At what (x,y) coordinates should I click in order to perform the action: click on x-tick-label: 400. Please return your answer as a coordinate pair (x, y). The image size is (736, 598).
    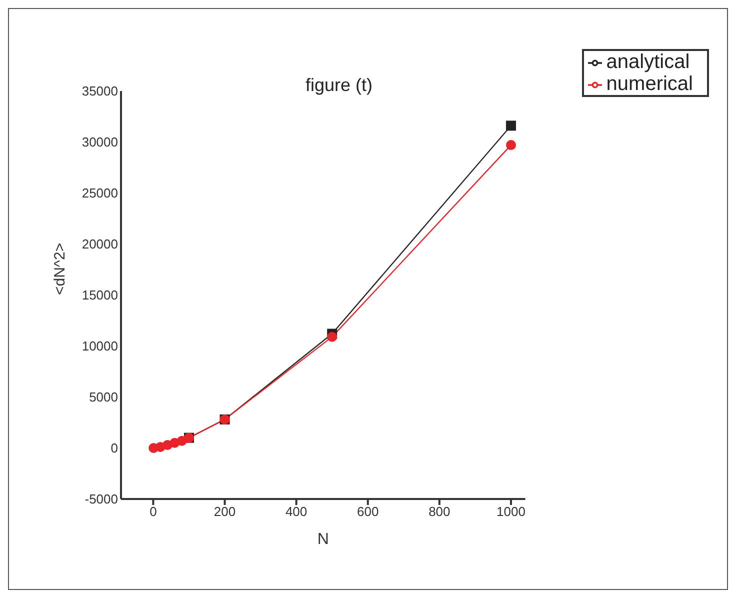
    Looking at the image, I should click on (296, 512).